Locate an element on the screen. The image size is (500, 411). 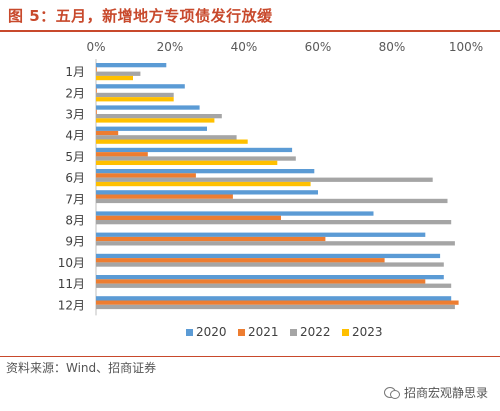
source-note: 资料来源：Wind、招商证券 is located at coordinates (81, 368).